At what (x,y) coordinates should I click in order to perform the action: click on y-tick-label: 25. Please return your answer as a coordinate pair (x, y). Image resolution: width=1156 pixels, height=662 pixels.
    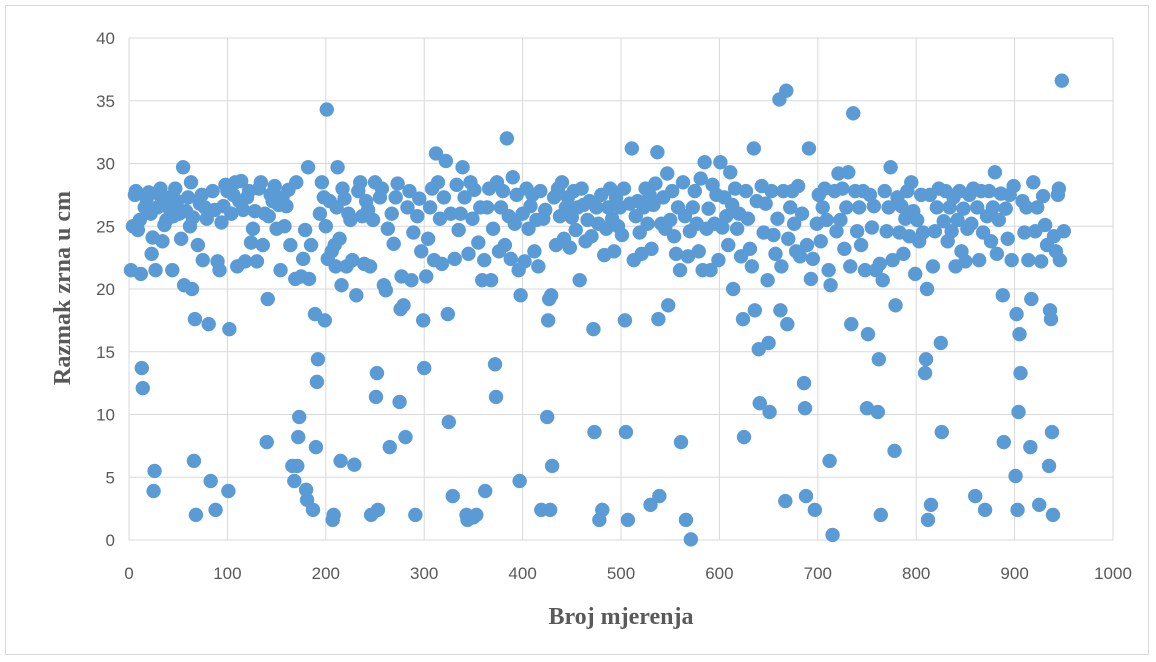
    Looking at the image, I should click on (105, 226).